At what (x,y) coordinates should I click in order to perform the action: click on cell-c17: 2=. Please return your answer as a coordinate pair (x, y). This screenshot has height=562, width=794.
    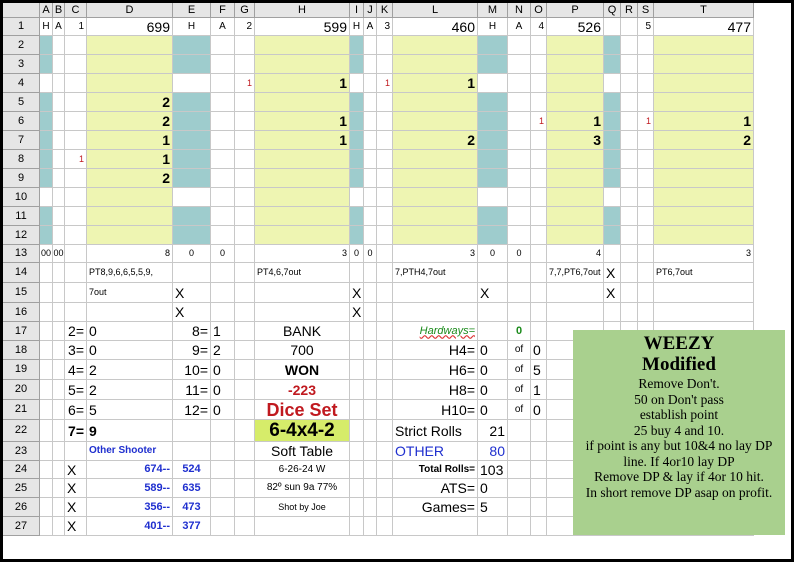
    Looking at the image, I should click on (76, 331).